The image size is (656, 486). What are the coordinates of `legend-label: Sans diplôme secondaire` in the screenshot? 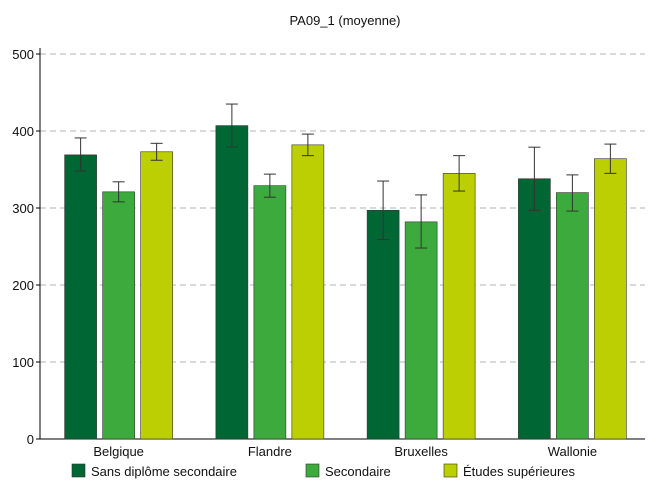 It's located at (164, 471).